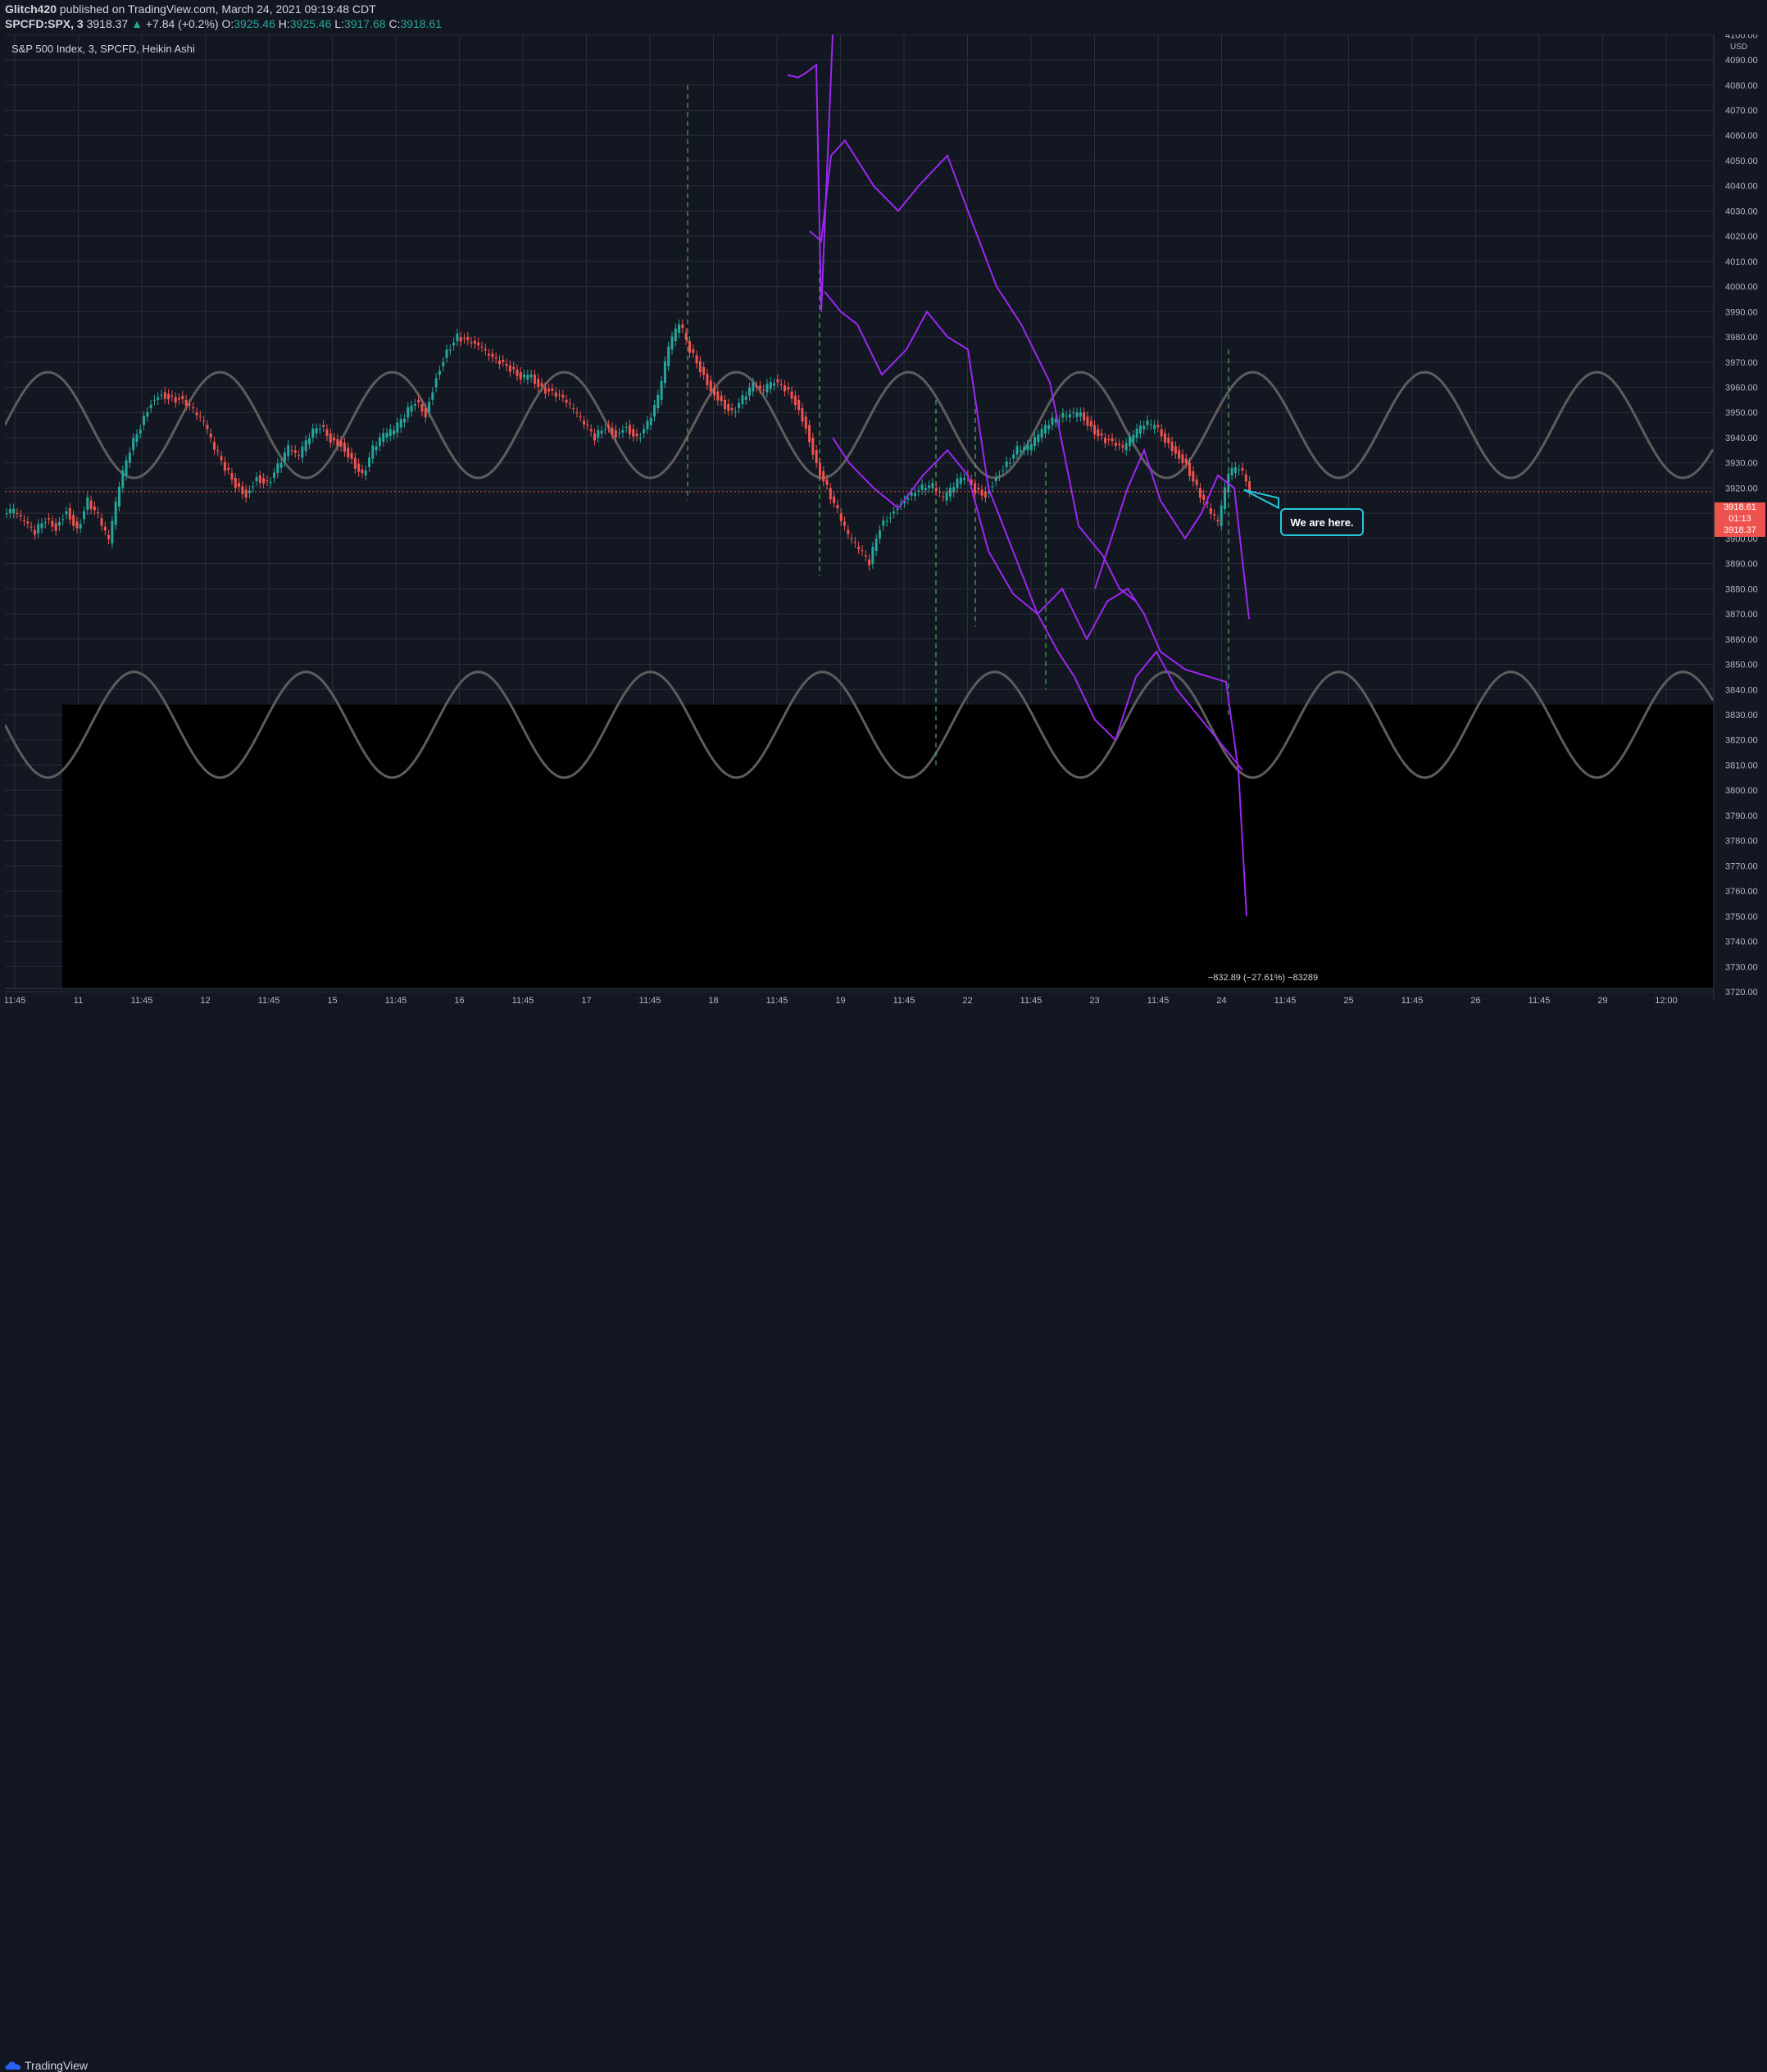  What do you see at coordinates (46, 2065) in the screenshot?
I see `tradingview-logo: TradingView` at bounding box center [46, 2065].